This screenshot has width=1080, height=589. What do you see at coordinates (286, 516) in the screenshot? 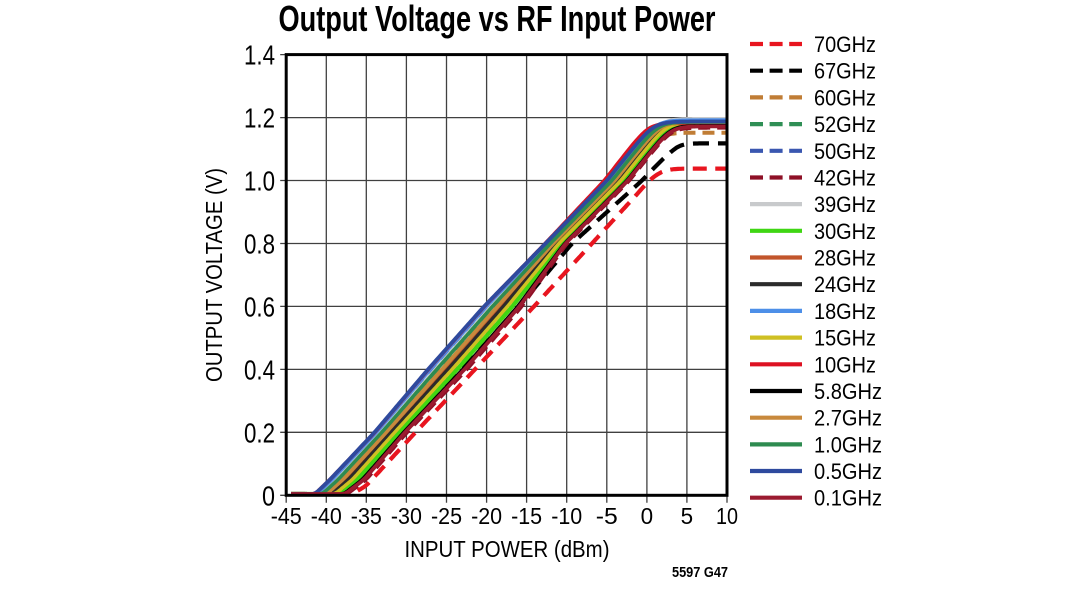
I see `svg-text: -45` at bounding box center [286, 516].